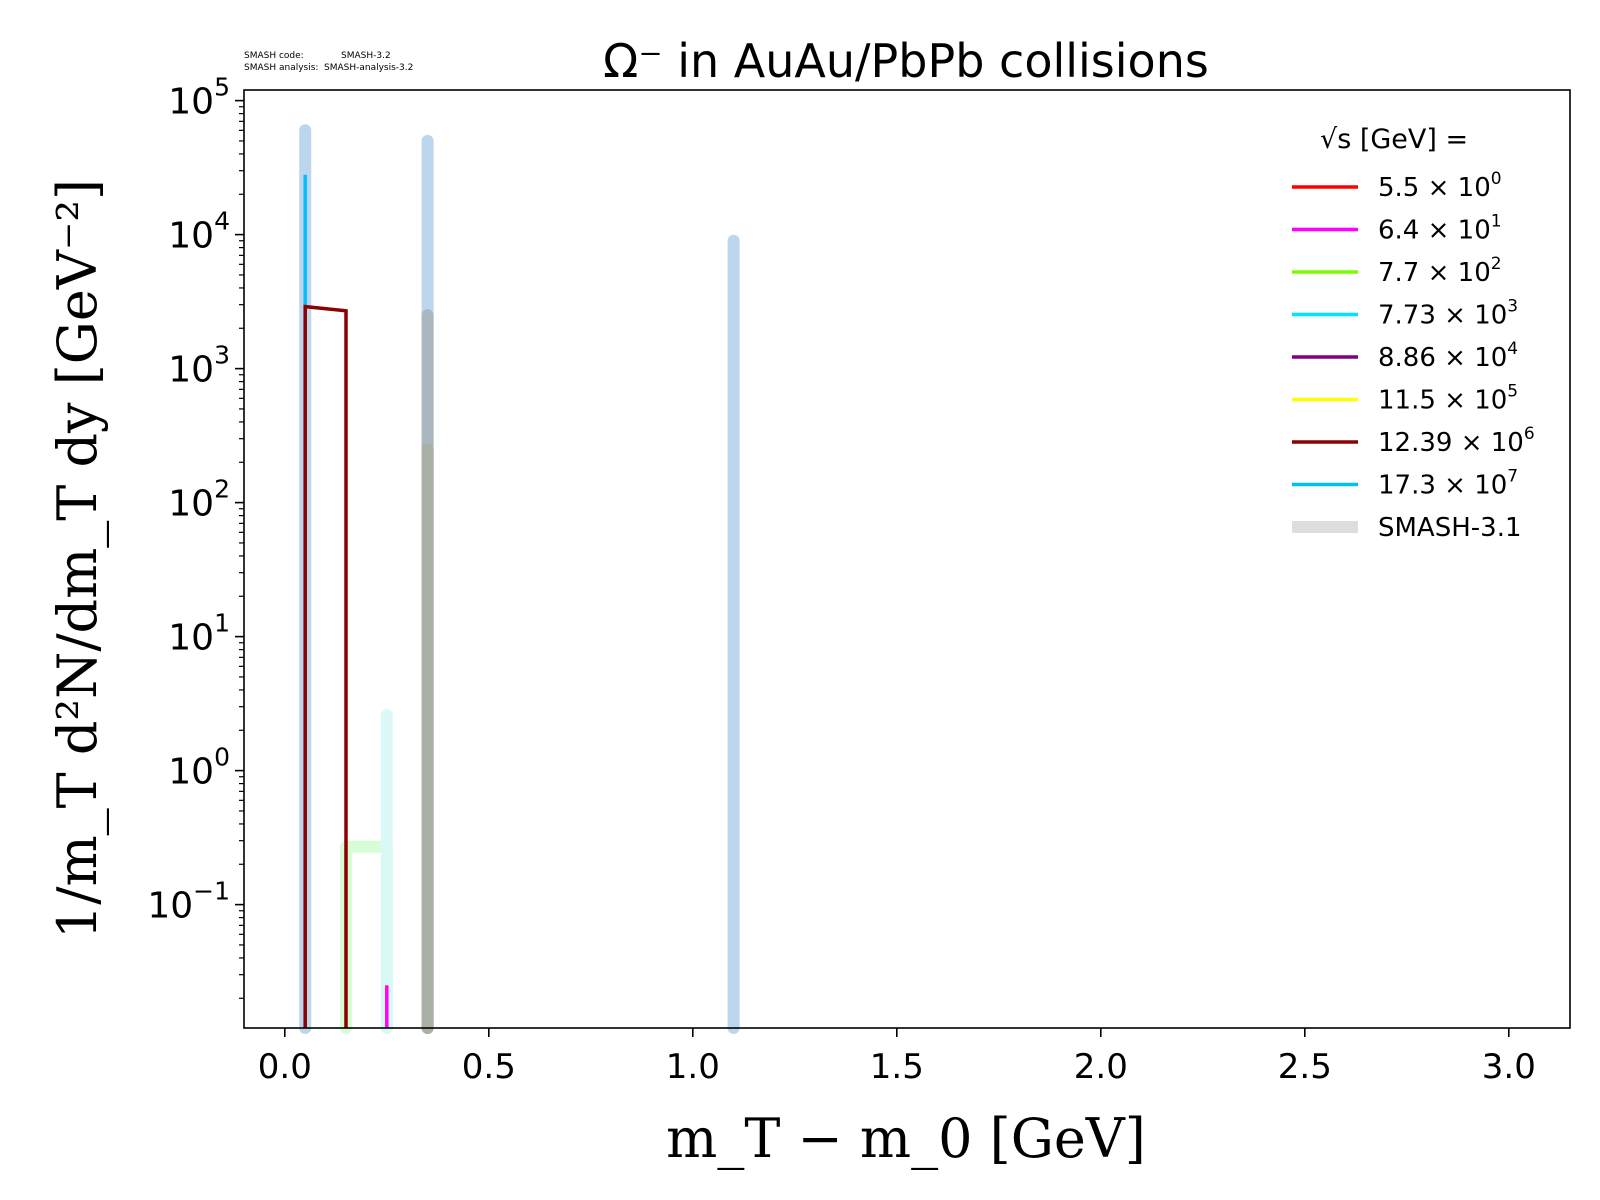 The width and height of the screenshot is (1600, 1200). What do you see at coordinates (366, 56) in the screenshot?
I see `code-value: SMASH-3.2` at bounding box center [366, 56].